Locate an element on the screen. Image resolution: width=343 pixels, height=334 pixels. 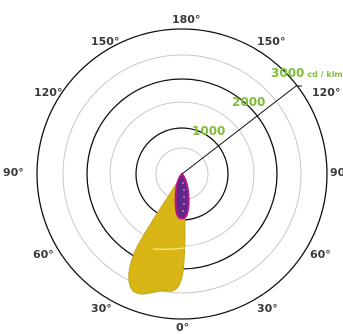
radial-label-3000: 3000 cd / klm is located at coordinates (307, 73).